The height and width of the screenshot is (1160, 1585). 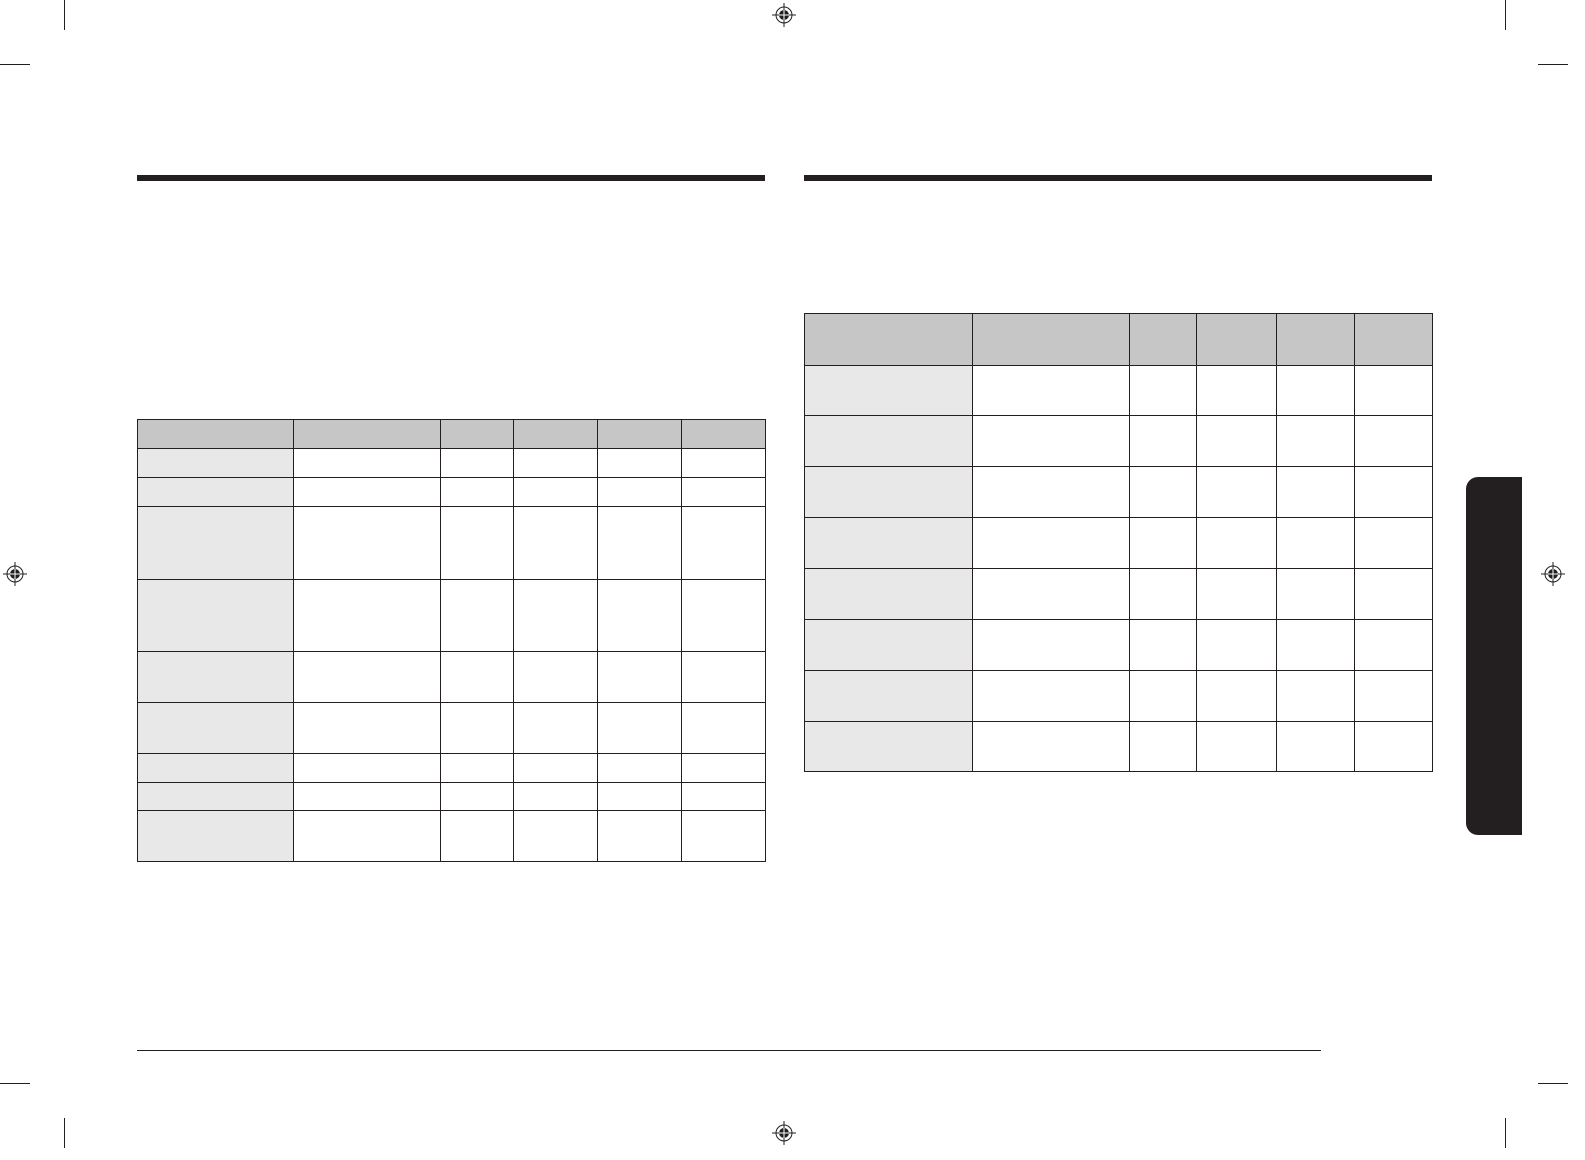 I want to click on footer-rule, so click(x=729, y=1050).